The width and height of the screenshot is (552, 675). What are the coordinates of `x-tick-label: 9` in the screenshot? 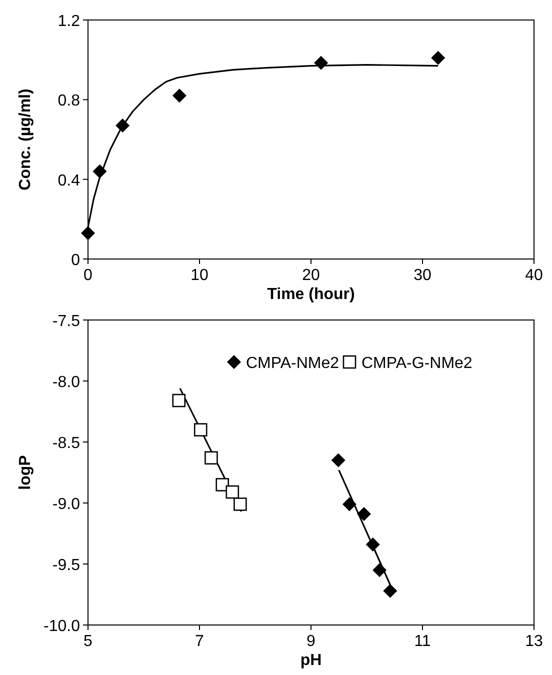 It's located at (311, 641).